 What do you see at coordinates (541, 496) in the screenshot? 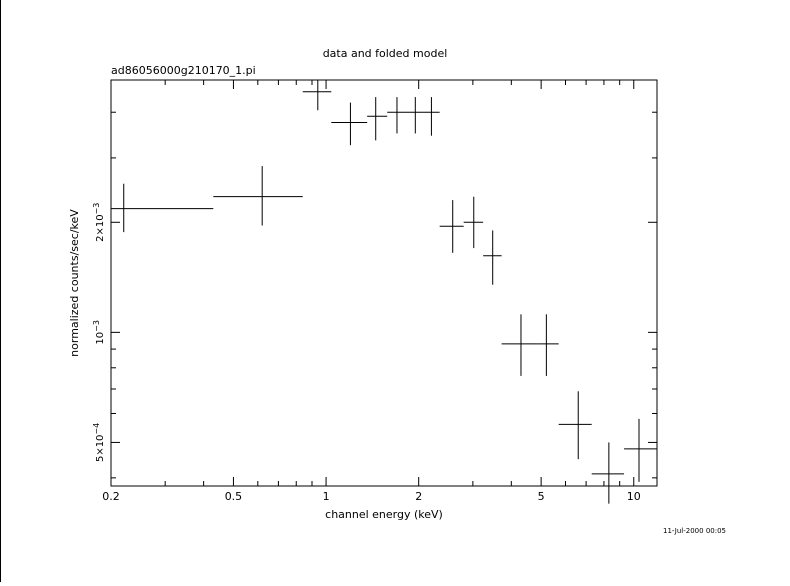
I see `x-tick-label: 5` at bounding box center [541, 496].